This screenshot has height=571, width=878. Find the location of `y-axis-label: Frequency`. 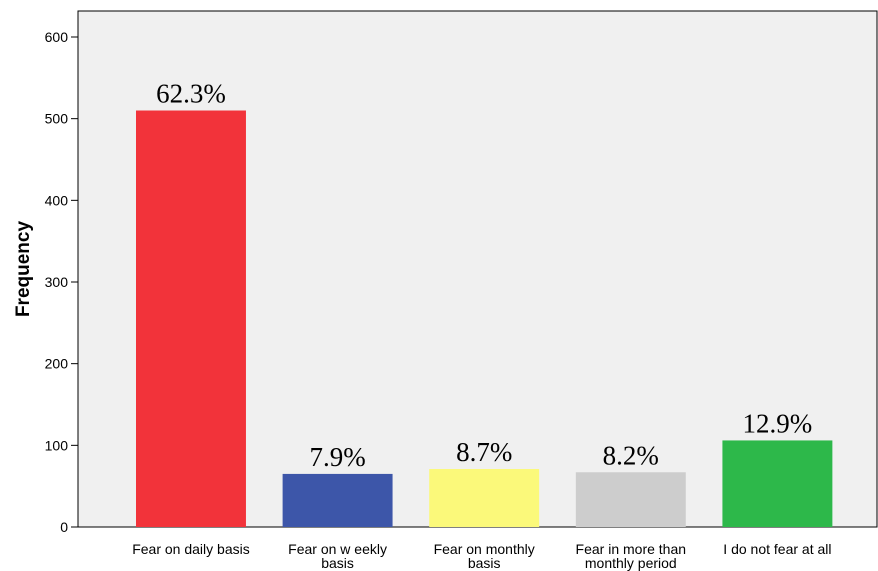

y-axis-label: Frequency is located at coordinates (23, 269).